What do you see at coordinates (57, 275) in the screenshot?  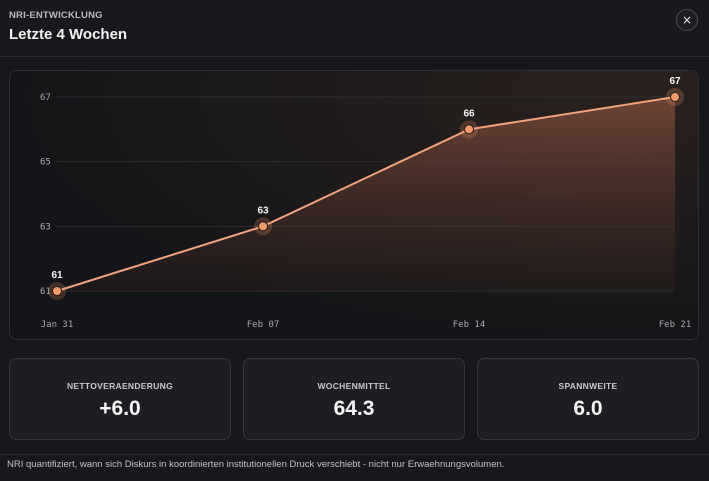 I see `data-label: 61` at bounding box center [57, 275].